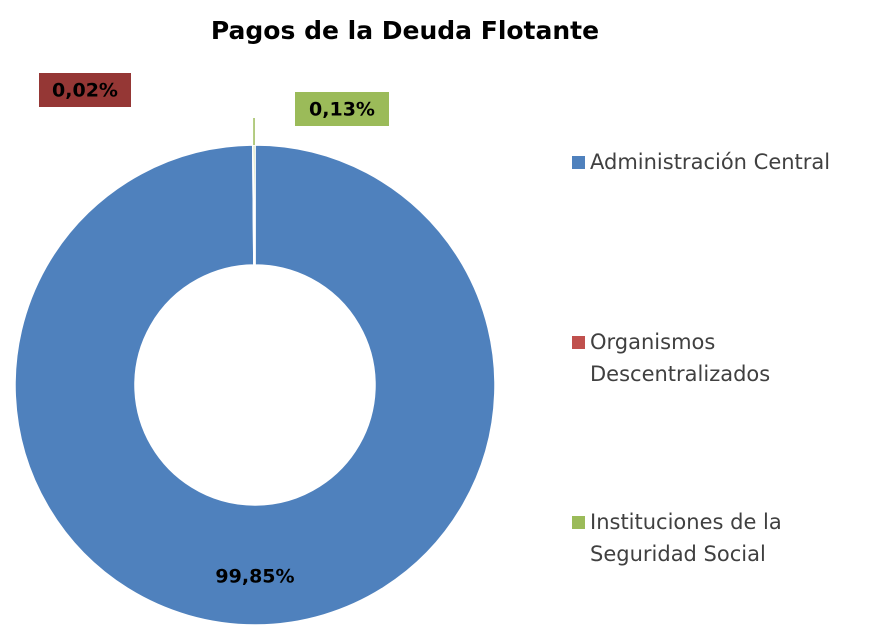  I want to click on legend-item: Organismos Descentralizados, so click(728, 358).